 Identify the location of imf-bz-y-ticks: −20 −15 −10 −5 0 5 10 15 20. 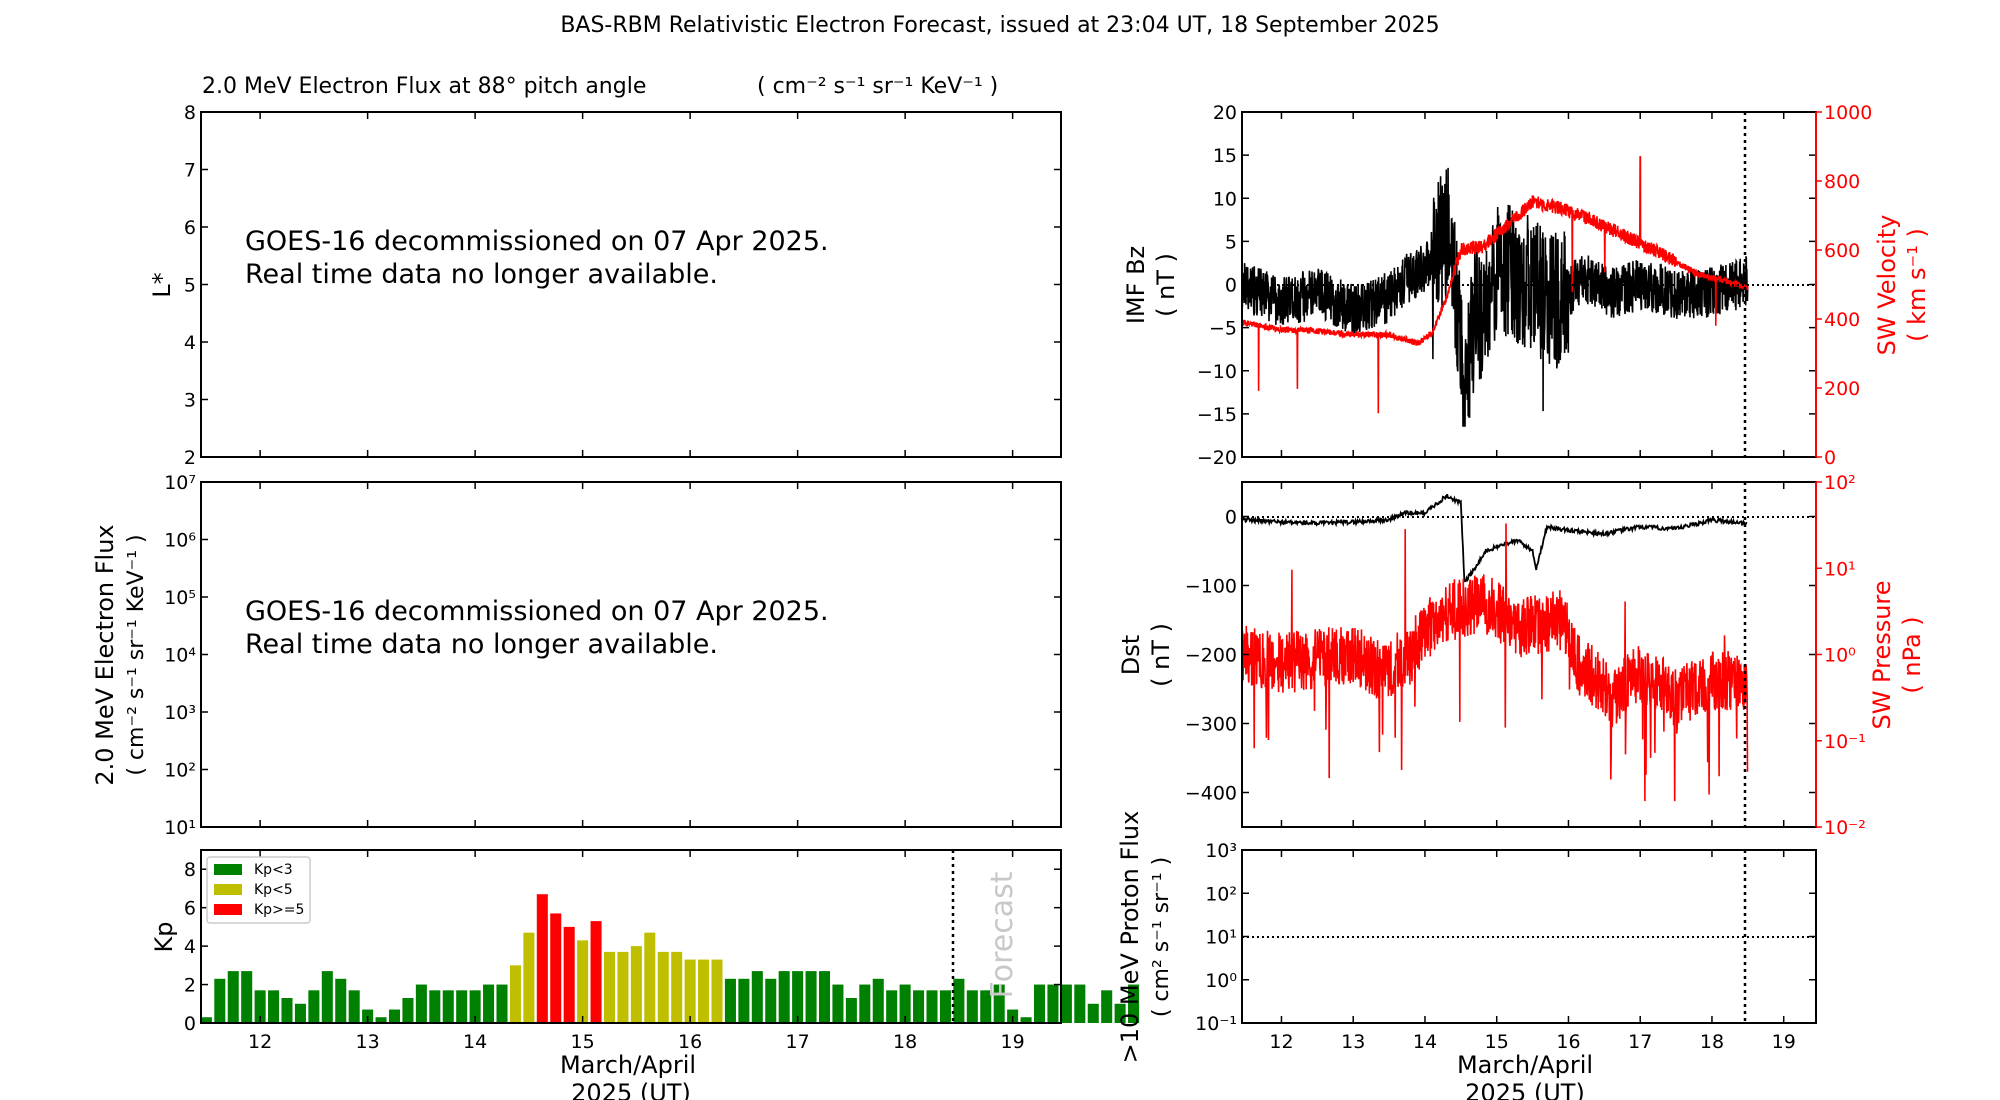
(1506, 285).